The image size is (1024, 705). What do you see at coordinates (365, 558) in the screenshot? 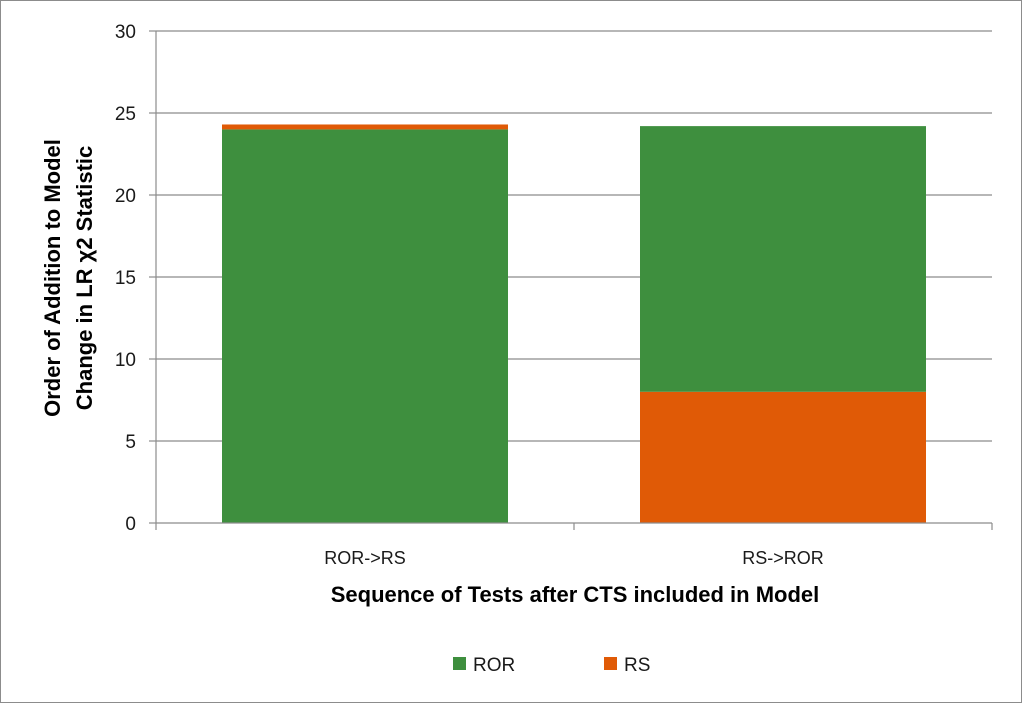
I see `x-category-label: ROR->RS` at bounding box center [365, 558].